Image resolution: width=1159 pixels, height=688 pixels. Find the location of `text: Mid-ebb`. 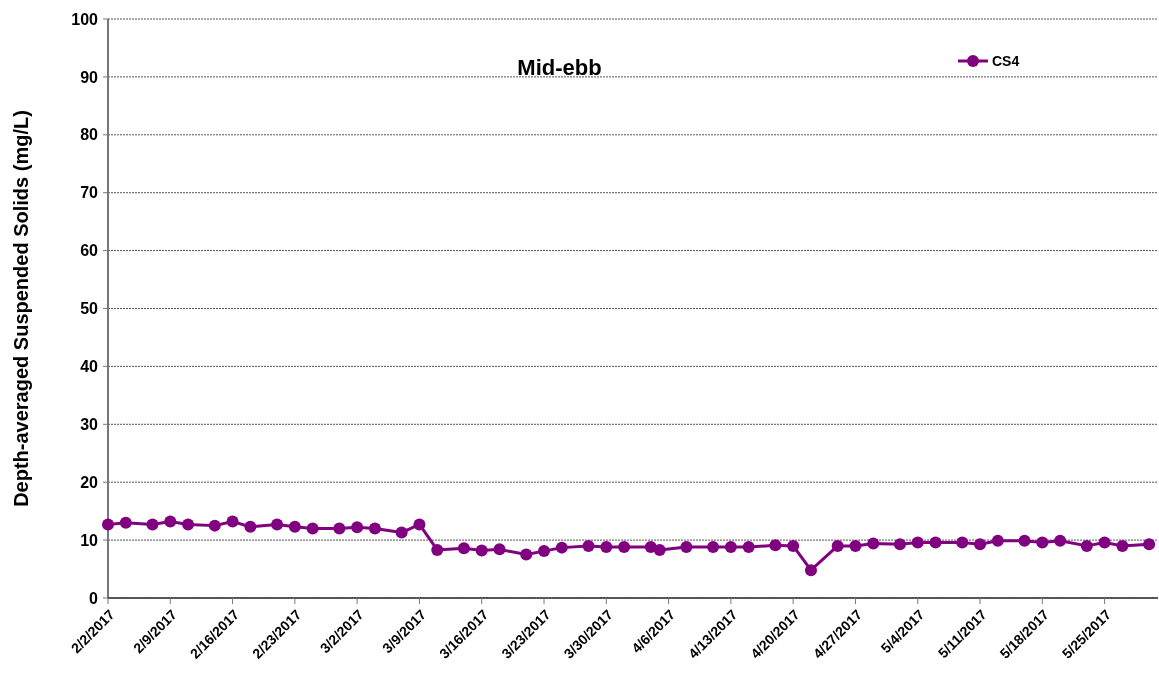

text: Mid-ebb is located at coordinates (559, 67).